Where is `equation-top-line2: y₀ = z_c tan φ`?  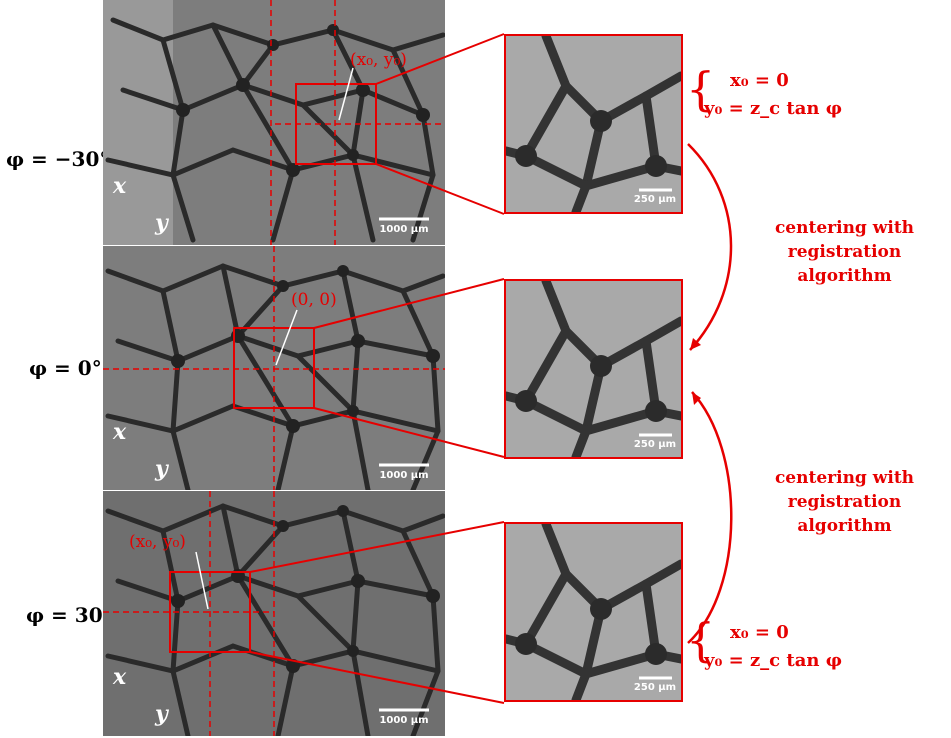 equation-top-line2: y₀ = z_c tan φ is located at coordinates (773, 108).